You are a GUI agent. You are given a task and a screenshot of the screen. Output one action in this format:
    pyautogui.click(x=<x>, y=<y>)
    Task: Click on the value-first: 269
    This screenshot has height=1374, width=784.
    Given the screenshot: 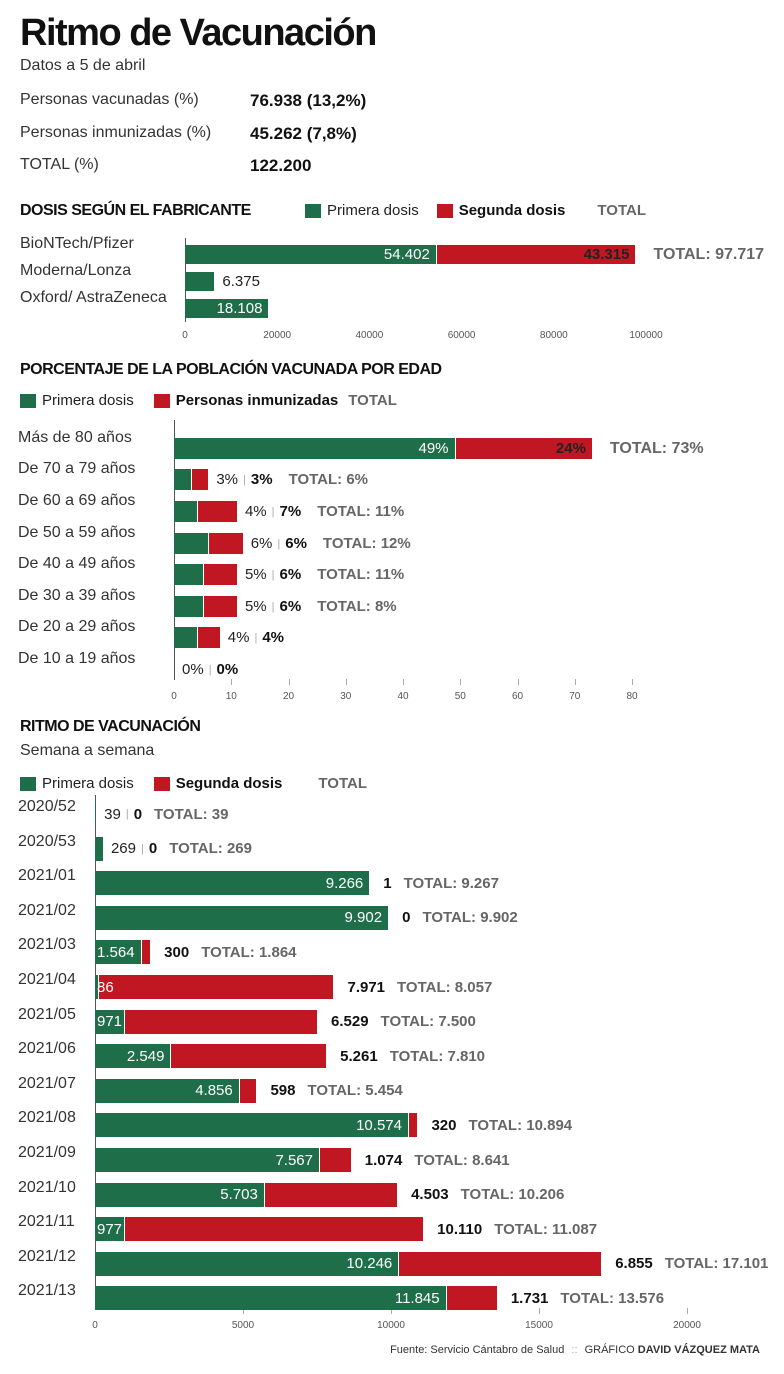 What is the action you would take?
    pyautogui.click(x=123, y=849)
    